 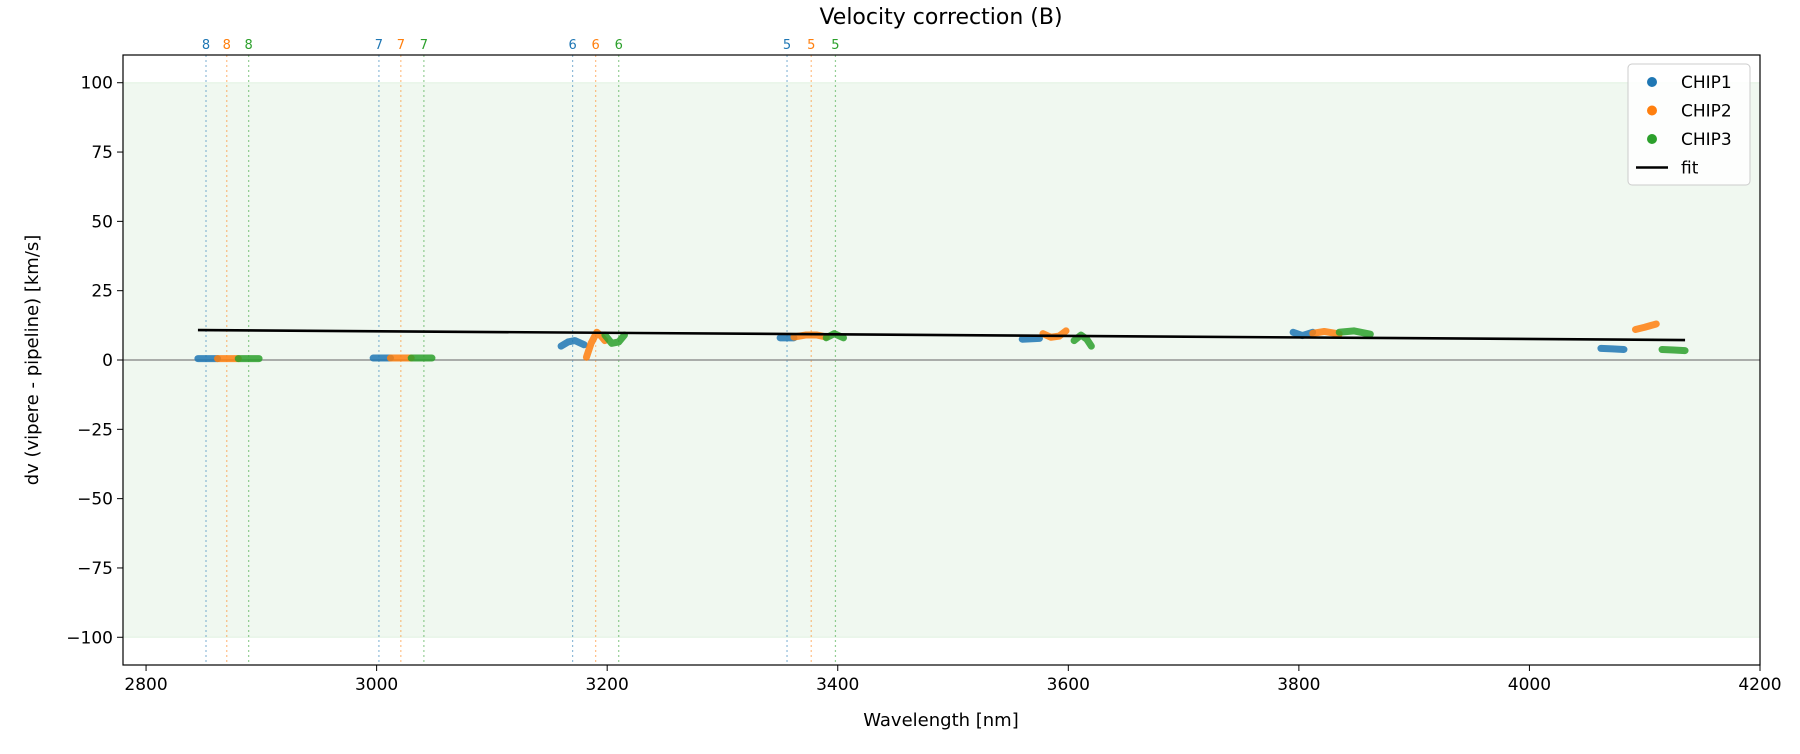 What do you see at coordinates (940, 17) in the screenshot?
I see `chart-title: Velocity correction (B)` at bounding box center [940, 17].